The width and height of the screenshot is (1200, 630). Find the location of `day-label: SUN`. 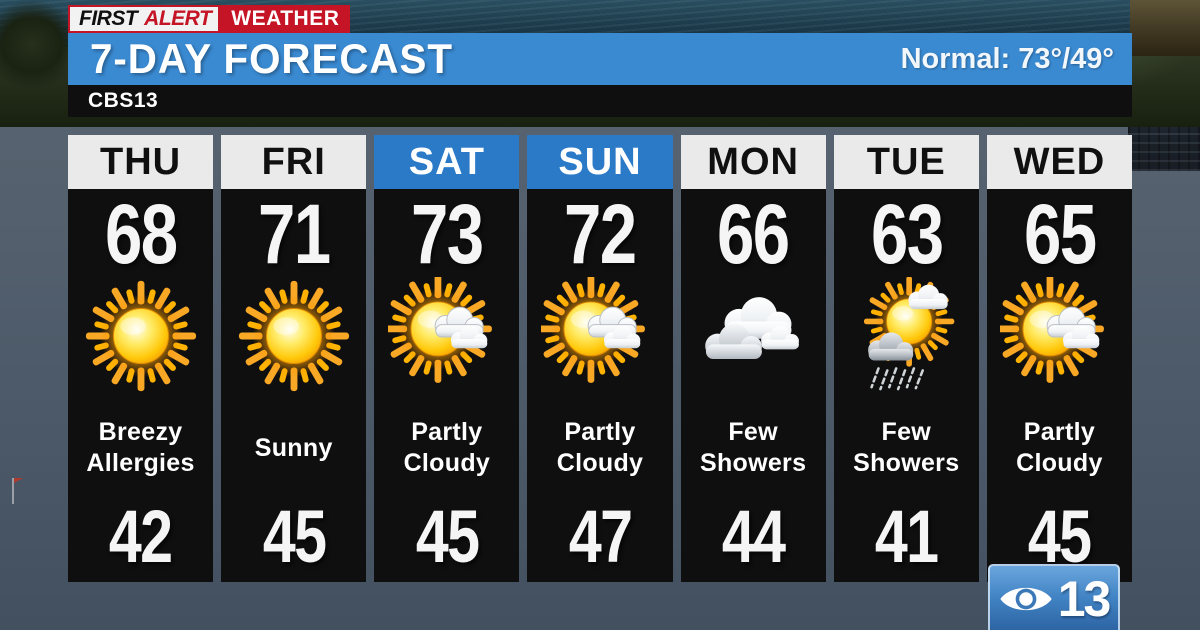

day-label: SUN is located at coordinates (600, 162).